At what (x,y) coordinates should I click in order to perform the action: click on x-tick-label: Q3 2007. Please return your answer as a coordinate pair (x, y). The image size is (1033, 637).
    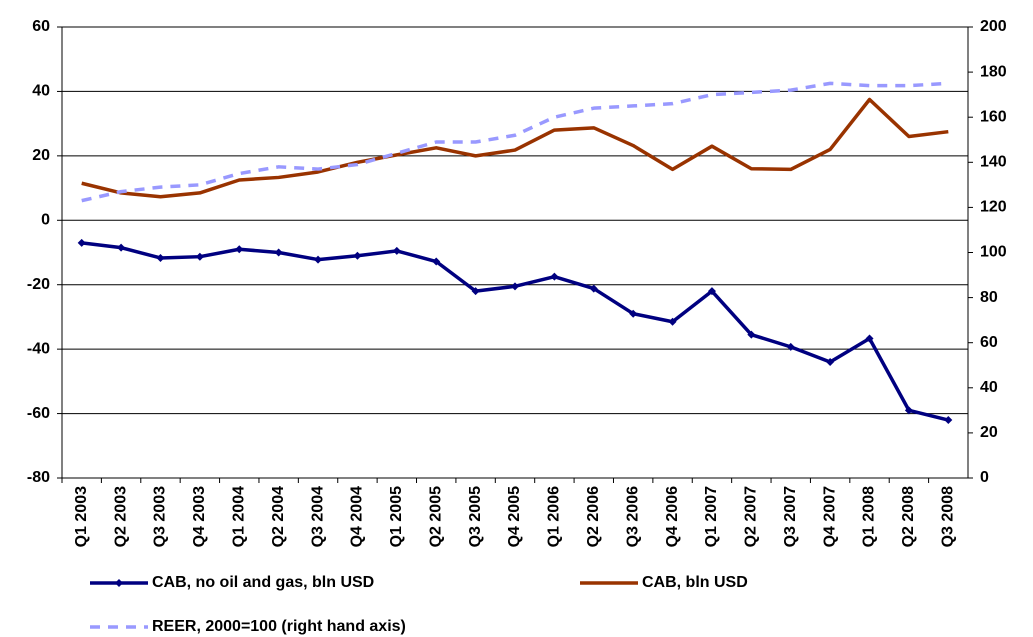
    Looking at the image, I should click on (790, 516).